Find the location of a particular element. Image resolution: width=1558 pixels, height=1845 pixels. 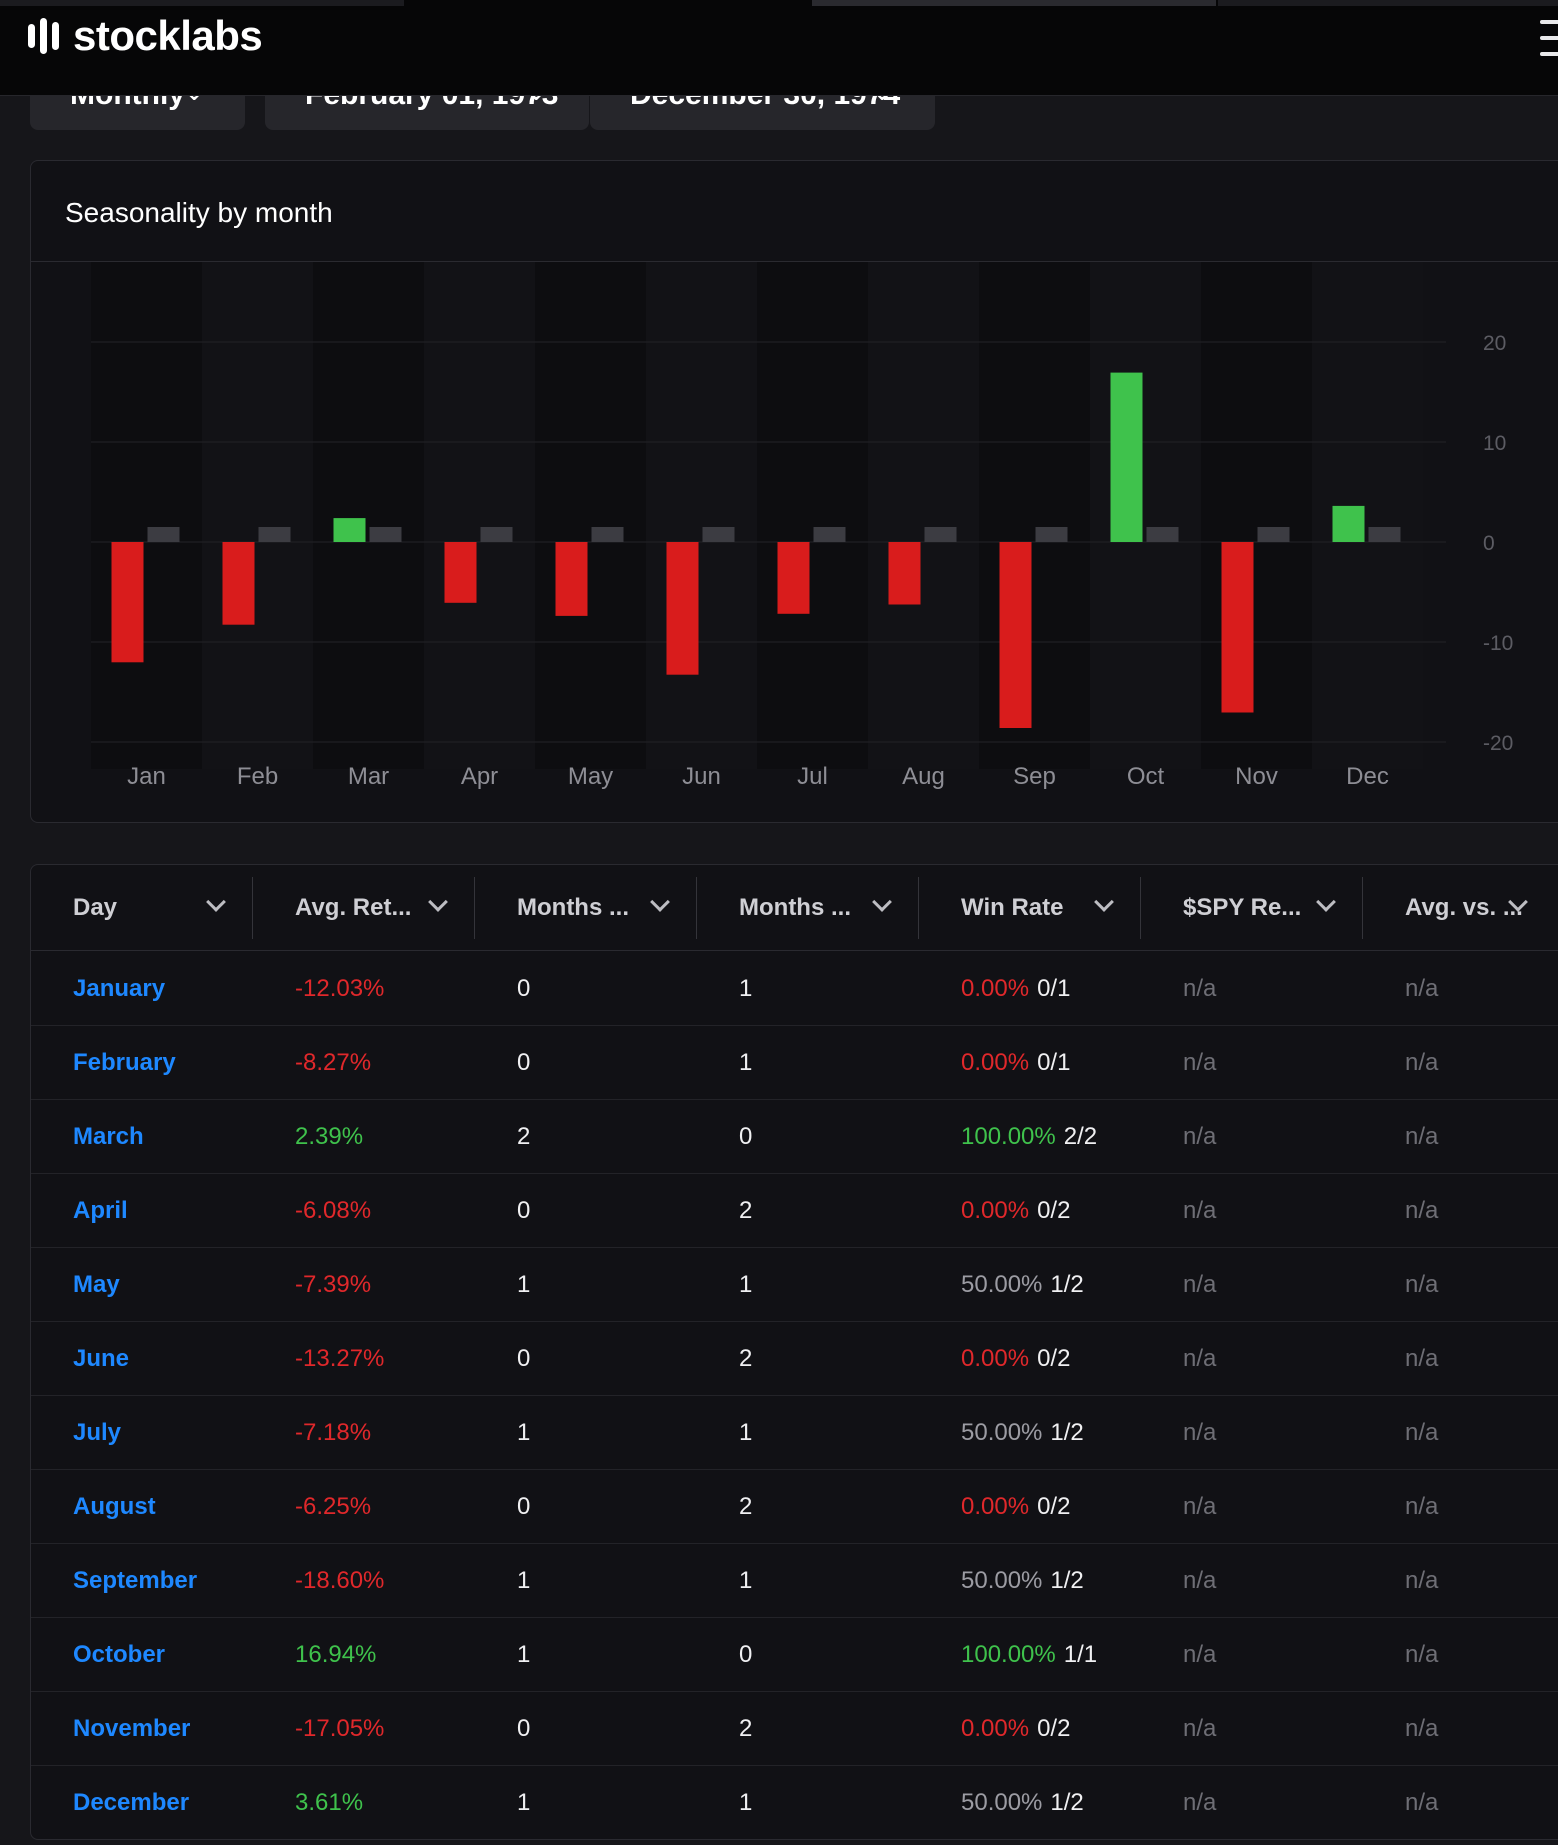

month-link: February is located at coordinates (103, 1063).